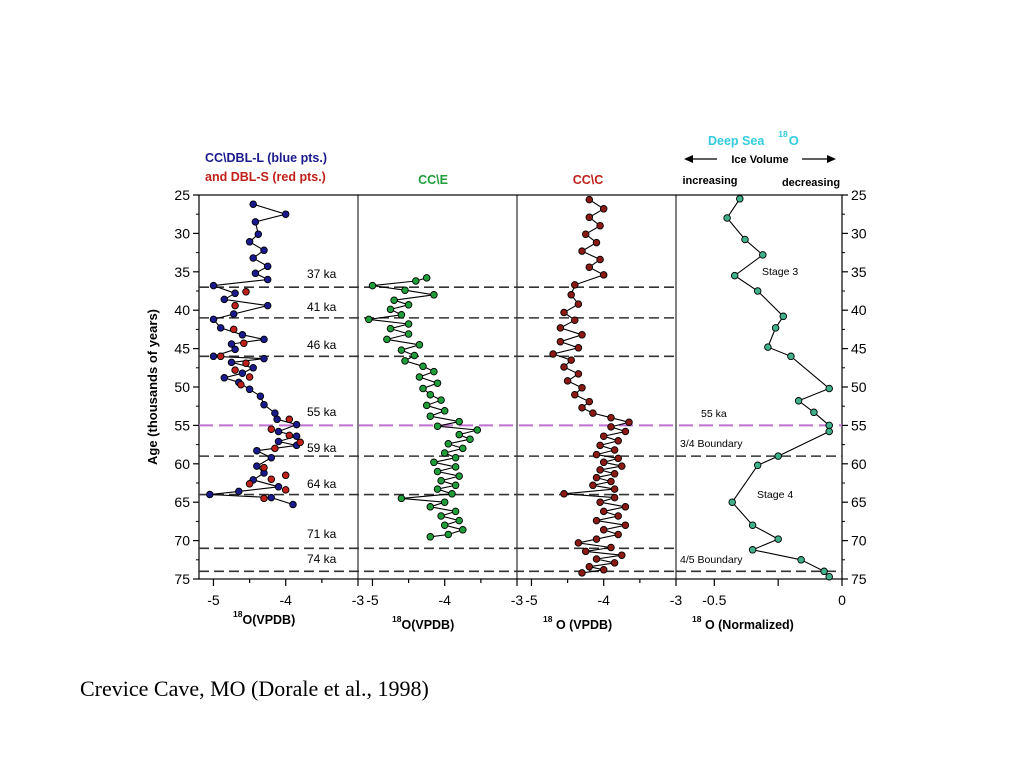 The image size is (1024, 768). Describe the element at coordinates (322, 559) in the screenshot. I see `event-label-74ka: 74 ka` at that location.